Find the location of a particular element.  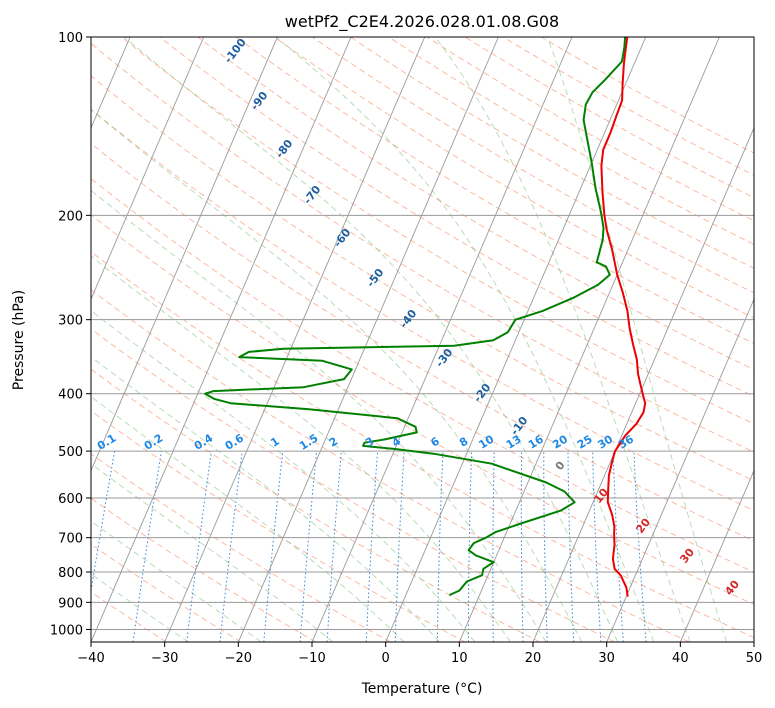

x-tick-label: 30 is located at coordinates (606, 658).